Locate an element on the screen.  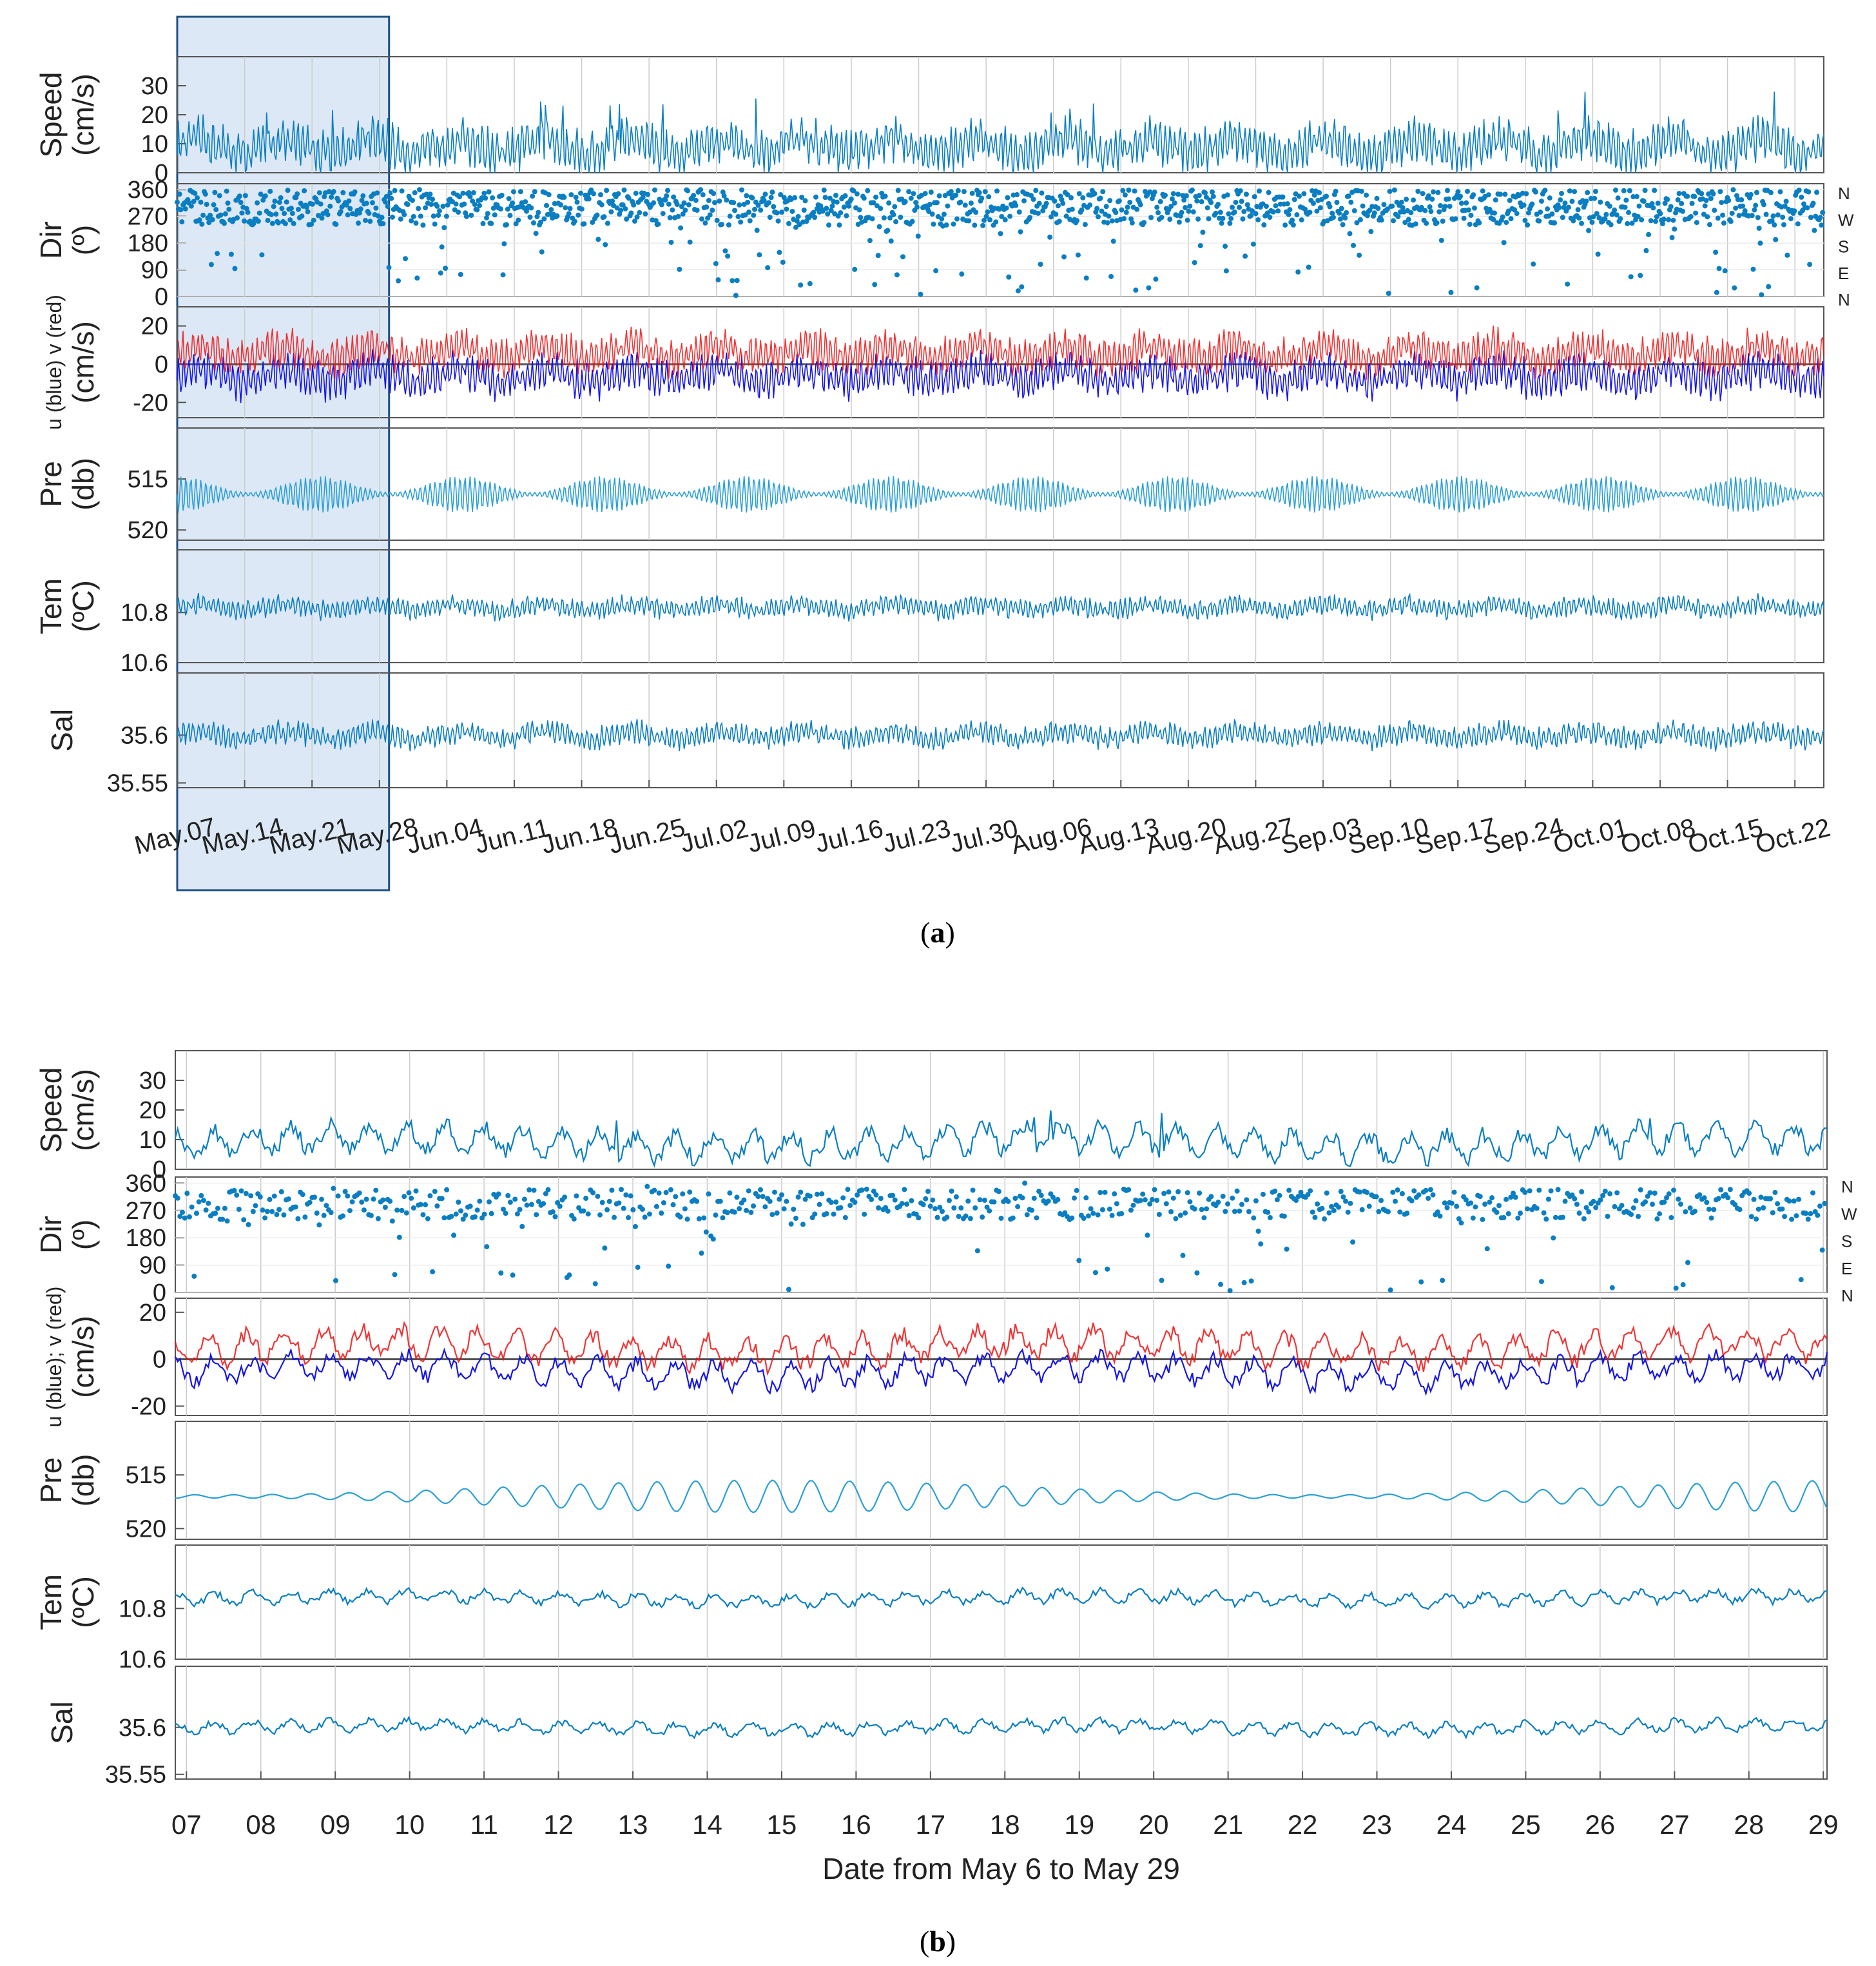
y-axis-label: u (blue); v (red) is located at coordinates (55, 1358).